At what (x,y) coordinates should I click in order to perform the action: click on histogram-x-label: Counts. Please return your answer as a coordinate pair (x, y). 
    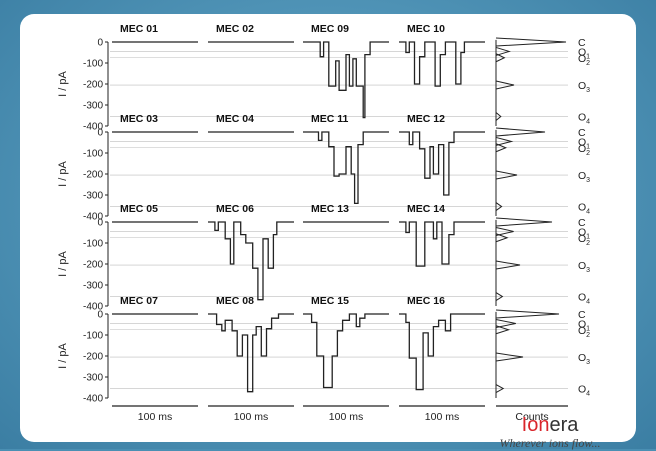
    Looking at the image, I should click on (531, 417).